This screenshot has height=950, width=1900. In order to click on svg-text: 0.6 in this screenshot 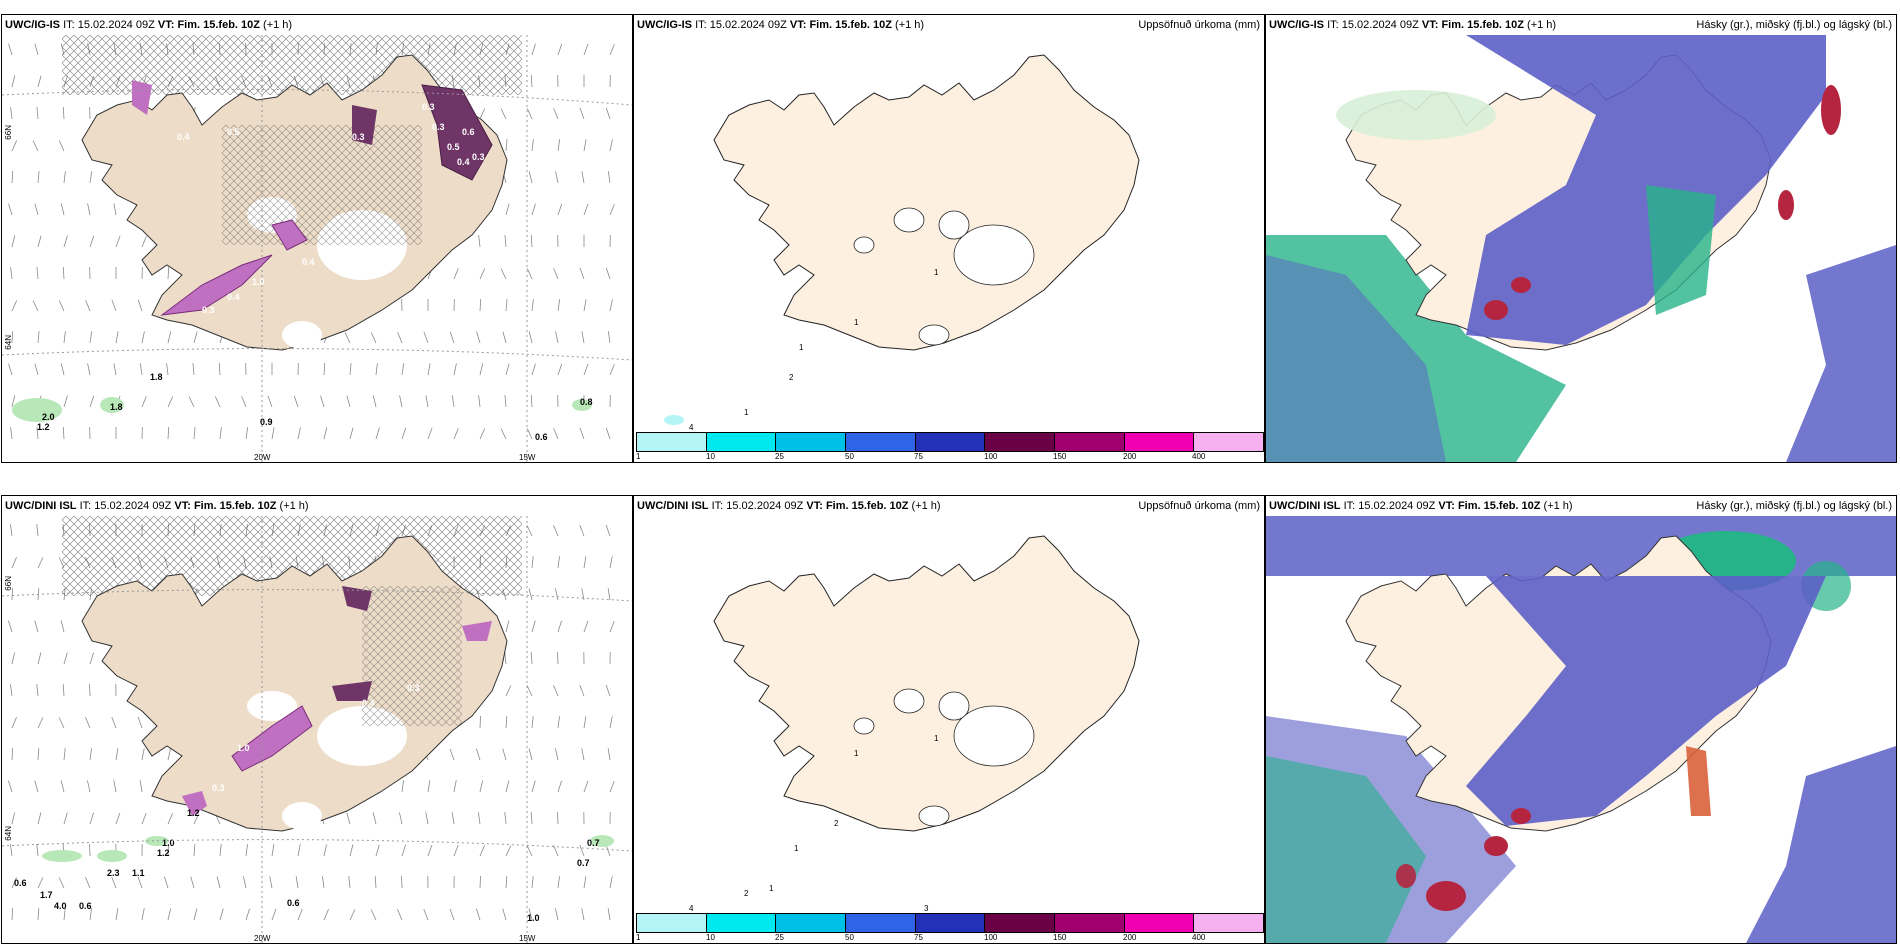, I will do `click(293, 903)`.